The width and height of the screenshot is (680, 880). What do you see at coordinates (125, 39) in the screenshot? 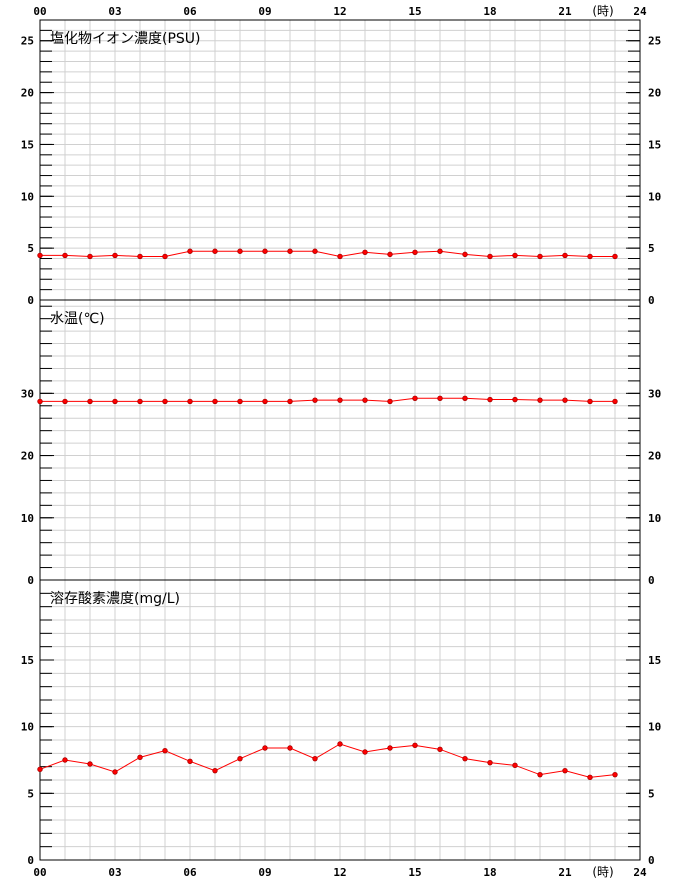
I see `panel-title: 塩化物イオン濃度(PSU)` at bounding box center [125, 39].